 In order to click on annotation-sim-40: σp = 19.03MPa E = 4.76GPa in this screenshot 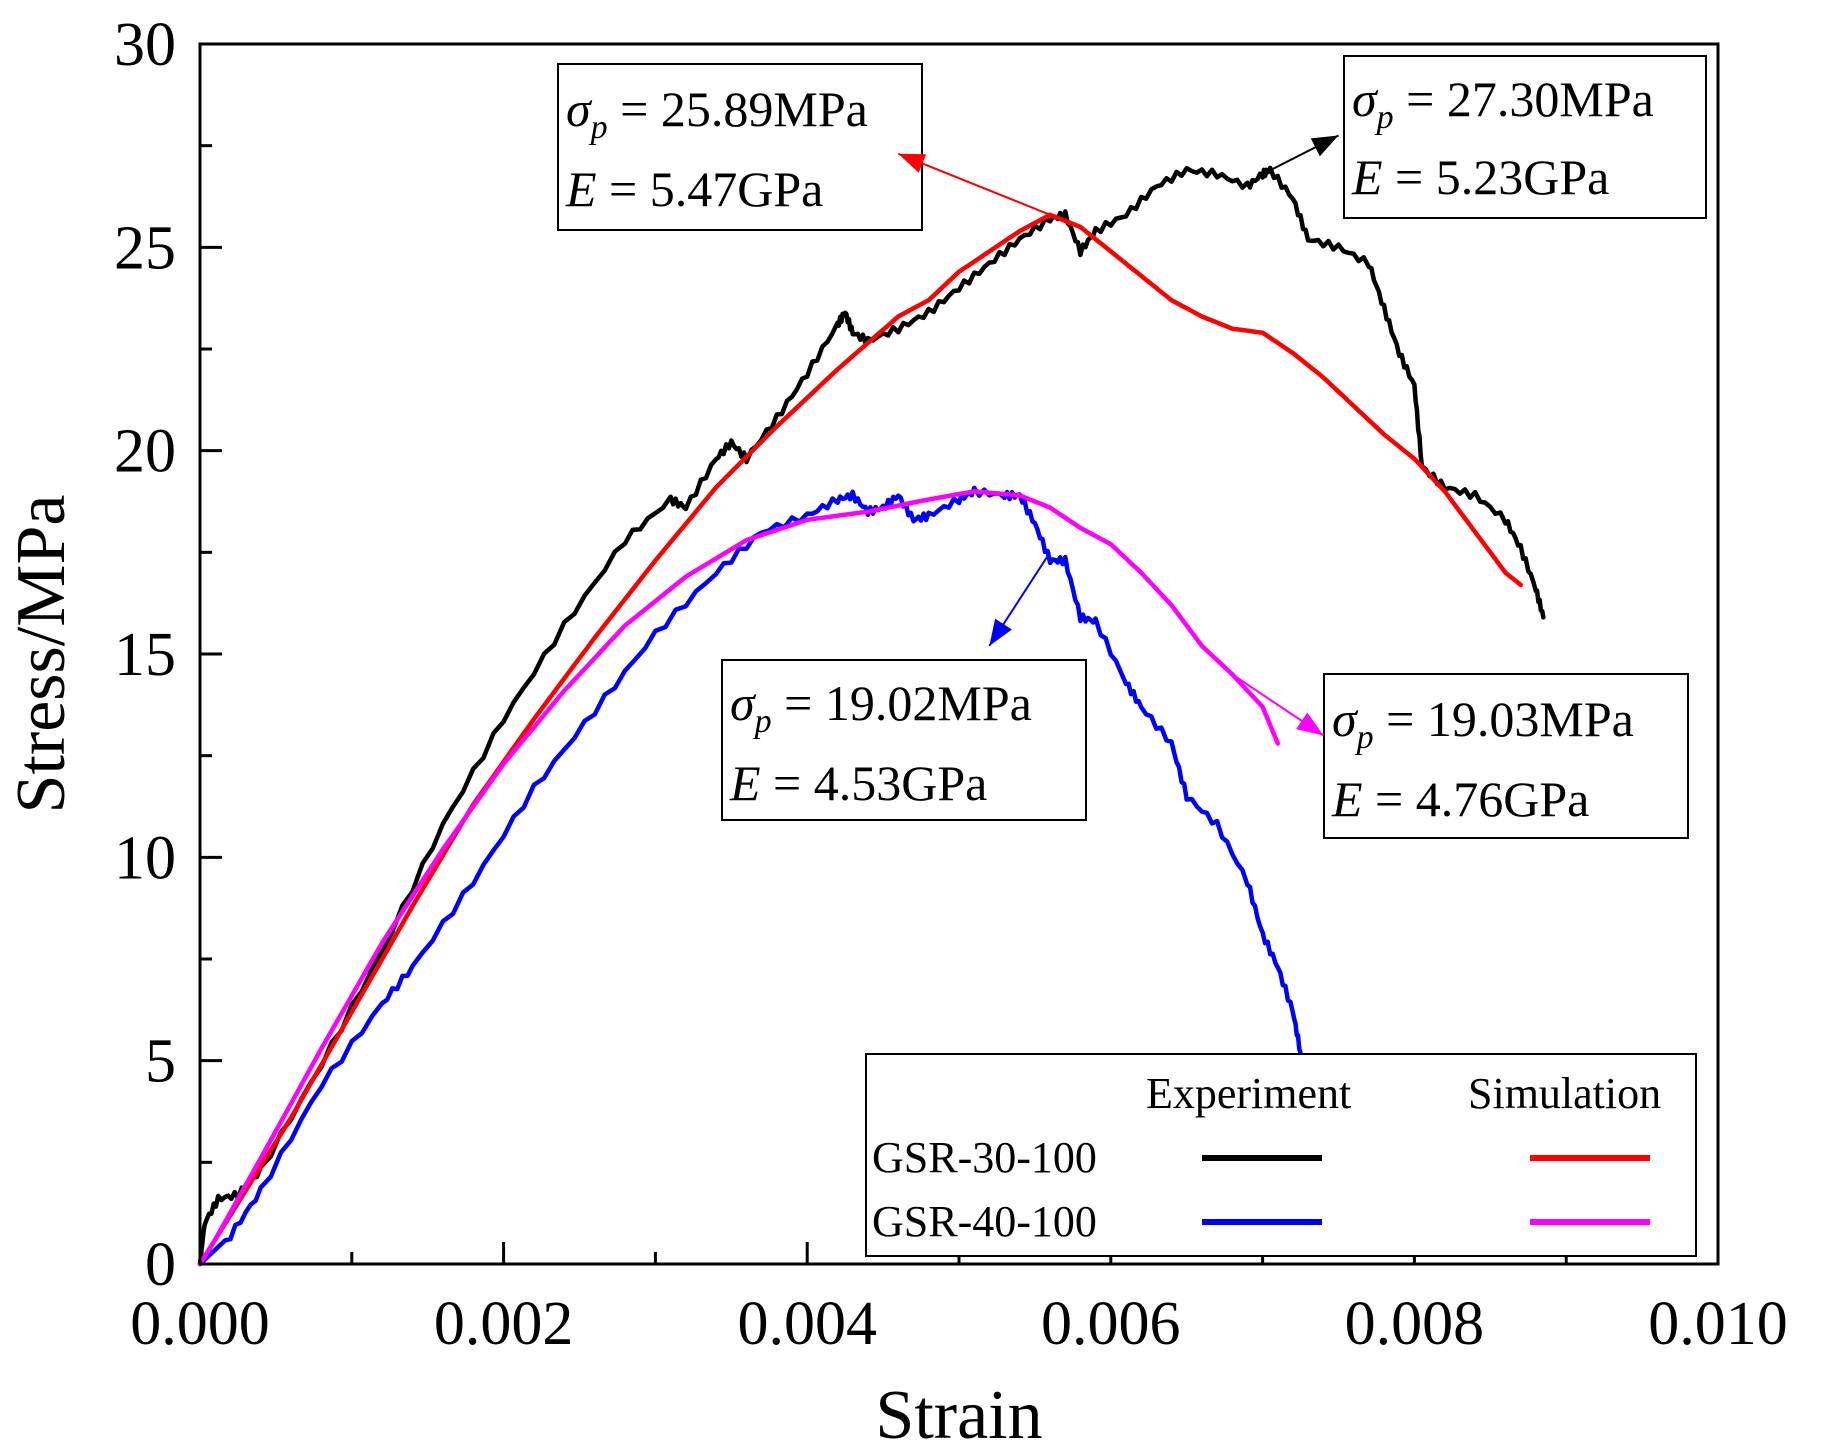, I will do `click(1506, 756)`.